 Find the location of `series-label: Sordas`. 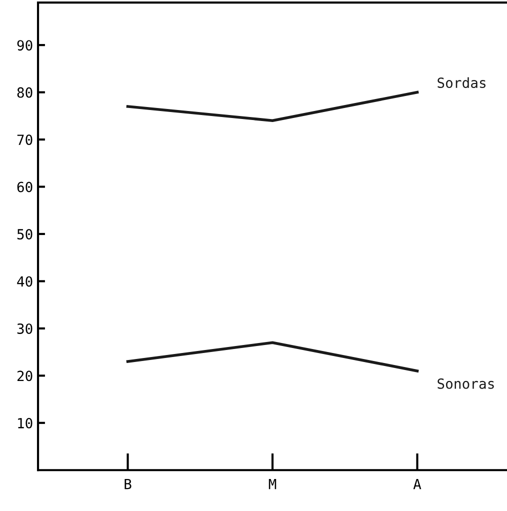

series-label: Sordas is located at coordinates (462, 82).